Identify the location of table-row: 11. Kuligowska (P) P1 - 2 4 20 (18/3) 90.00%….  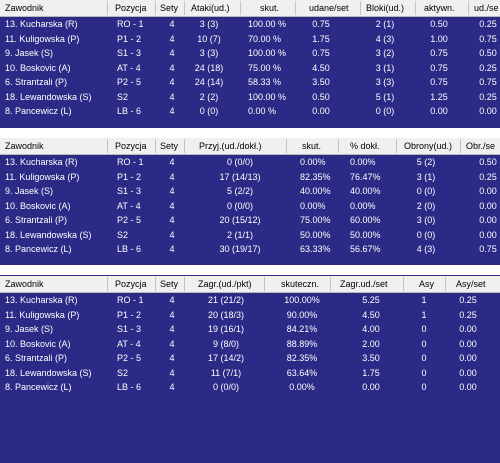
(250, 315).